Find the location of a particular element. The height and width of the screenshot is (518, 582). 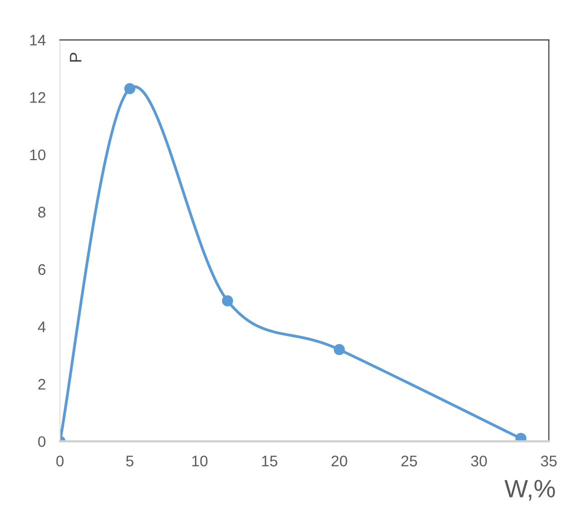

x-tick-label: 0 is located at coordinates (60, 461).